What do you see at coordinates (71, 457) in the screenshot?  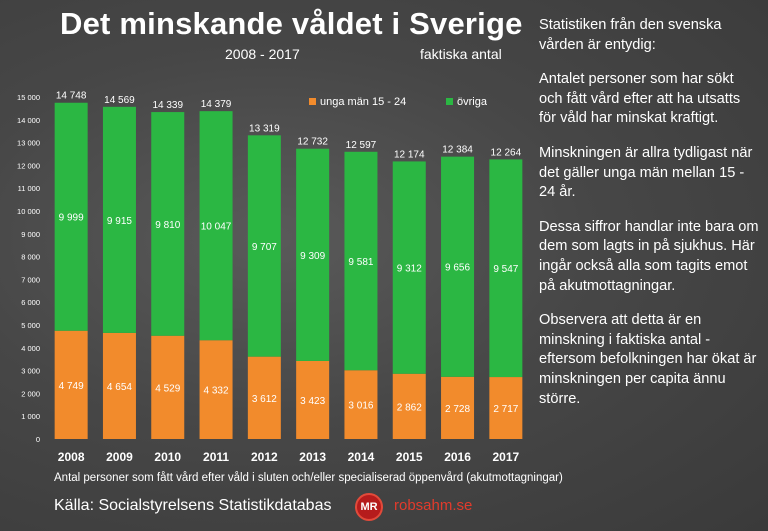 I see `x-tick-label: 2008` at bounding box center [71, 457].